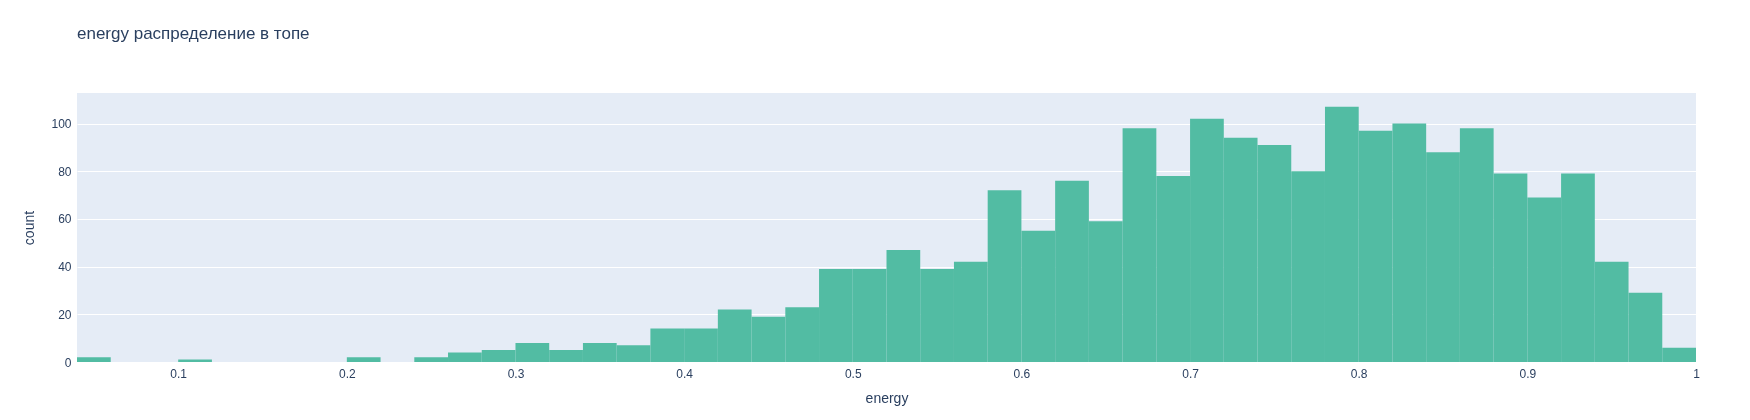 Image resolution: width=1750 pixels, height=420 pixels. What do you see at coordinates (179, 373) in the screenshot?
I see `x-tick-label: 0.1` at bounding box center [179, 373].